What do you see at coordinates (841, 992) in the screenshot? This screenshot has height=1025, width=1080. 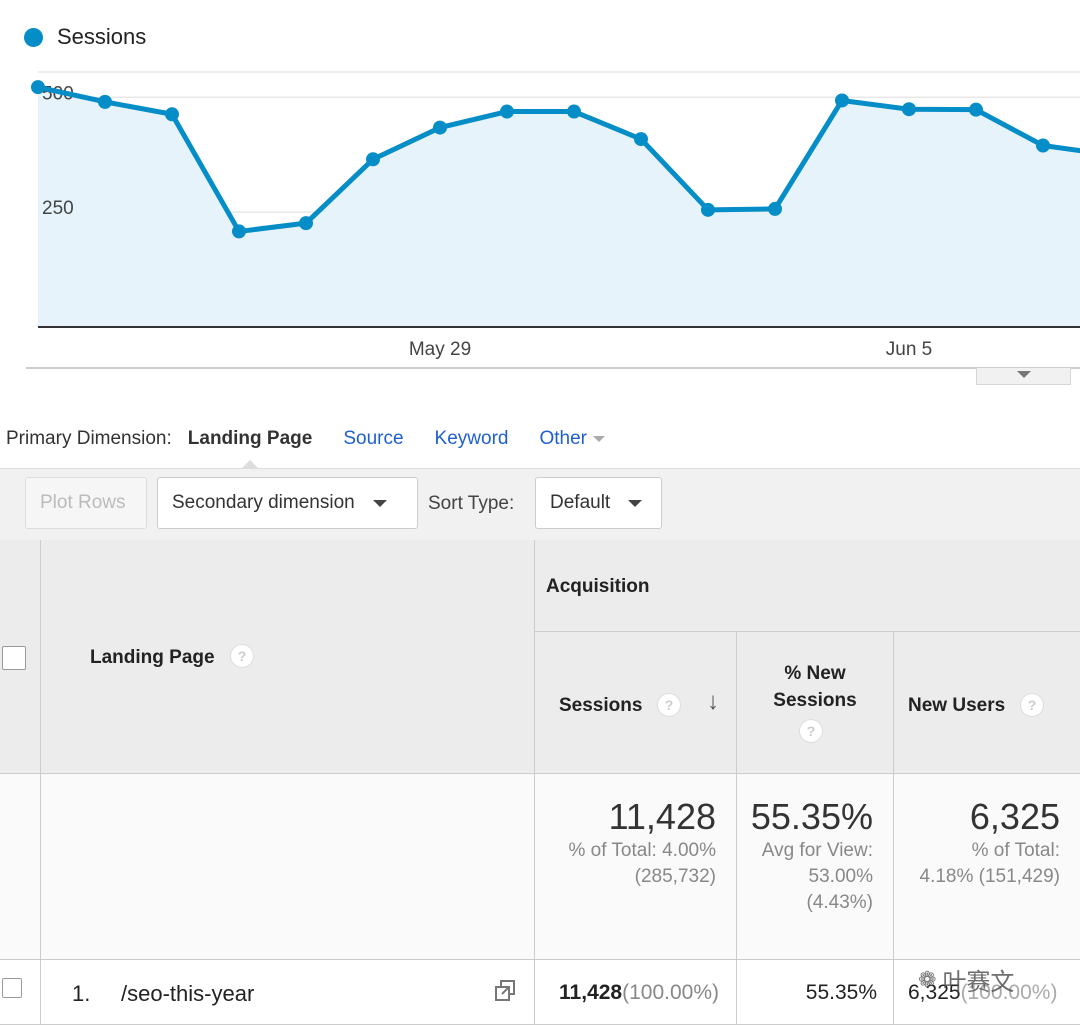 I see `row-new-sessions-value: 55.35%` at bounding box center [841, 992].